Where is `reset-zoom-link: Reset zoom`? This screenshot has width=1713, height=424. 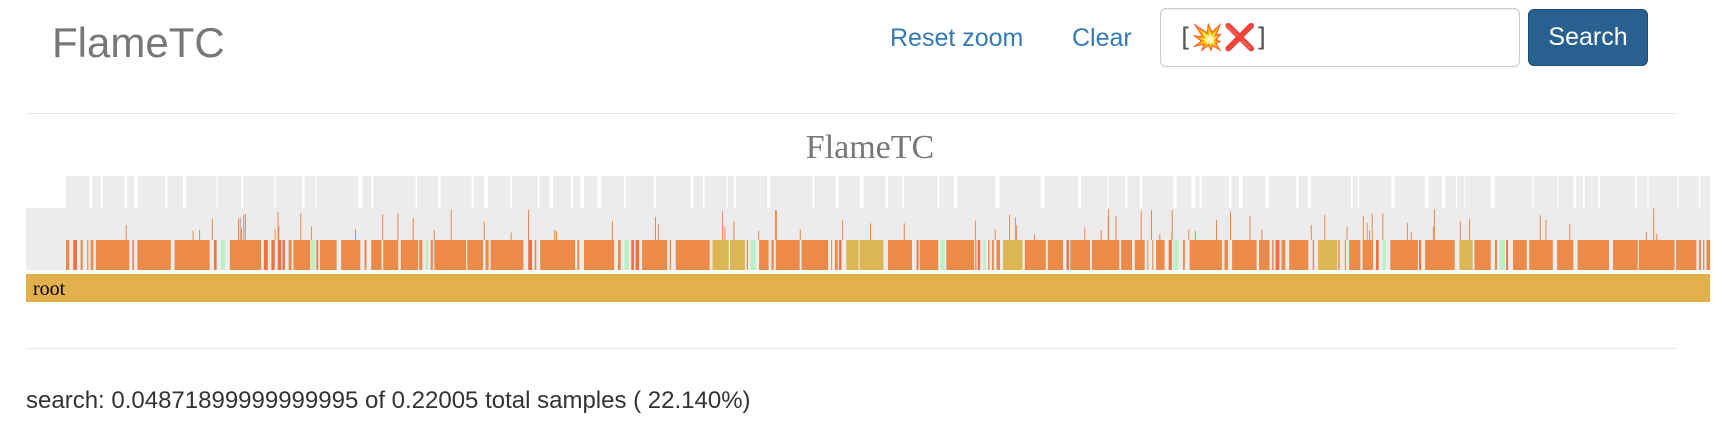 reset-zoom-link: Reset zoom is located at coordinates (957, 38).